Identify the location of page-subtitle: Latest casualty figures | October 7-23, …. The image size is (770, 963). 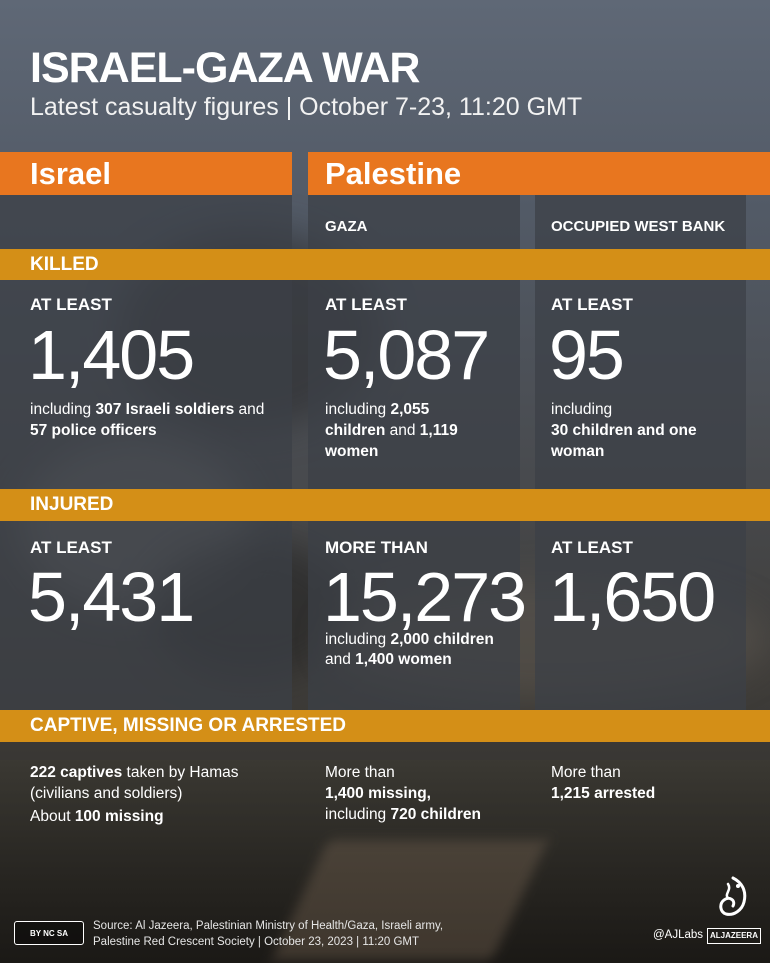
(306, 107).